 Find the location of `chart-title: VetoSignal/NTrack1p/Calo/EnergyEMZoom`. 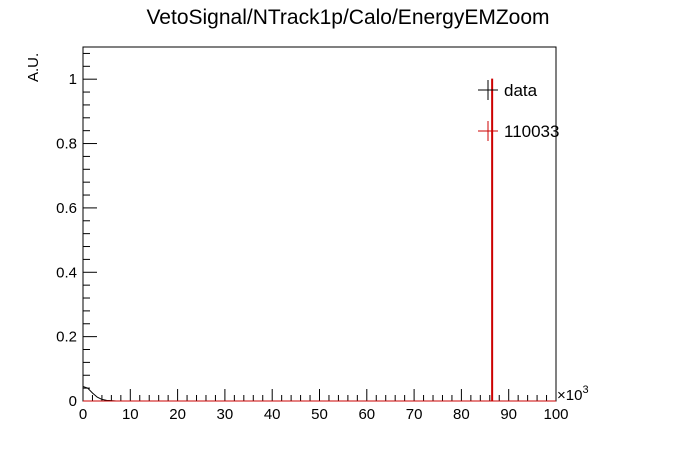

chart-title: VetoSignal/NTrack1p/Calo/EnergyEMZoom is located at coordinates (347, 17).